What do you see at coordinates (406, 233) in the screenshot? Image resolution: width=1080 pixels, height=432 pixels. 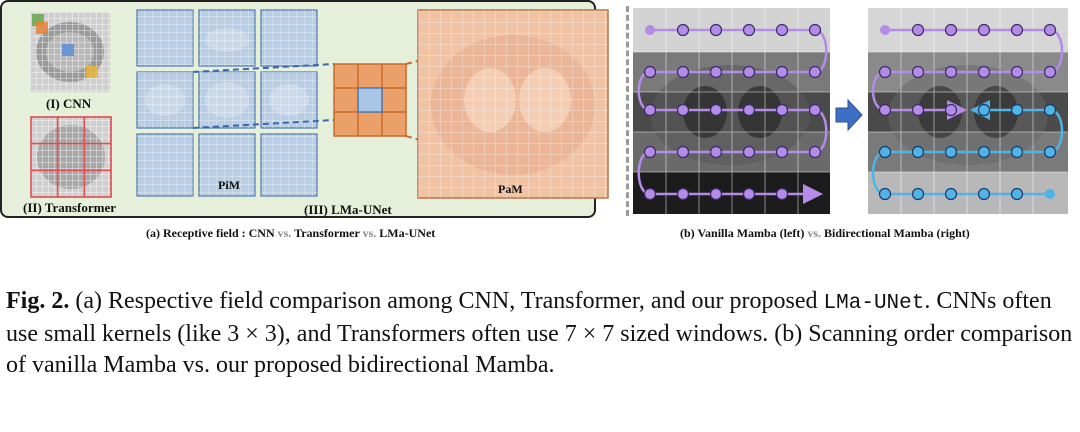 I see `panel-a-caption-suffix: LMa-UNet` at bounding box center [406, 233].